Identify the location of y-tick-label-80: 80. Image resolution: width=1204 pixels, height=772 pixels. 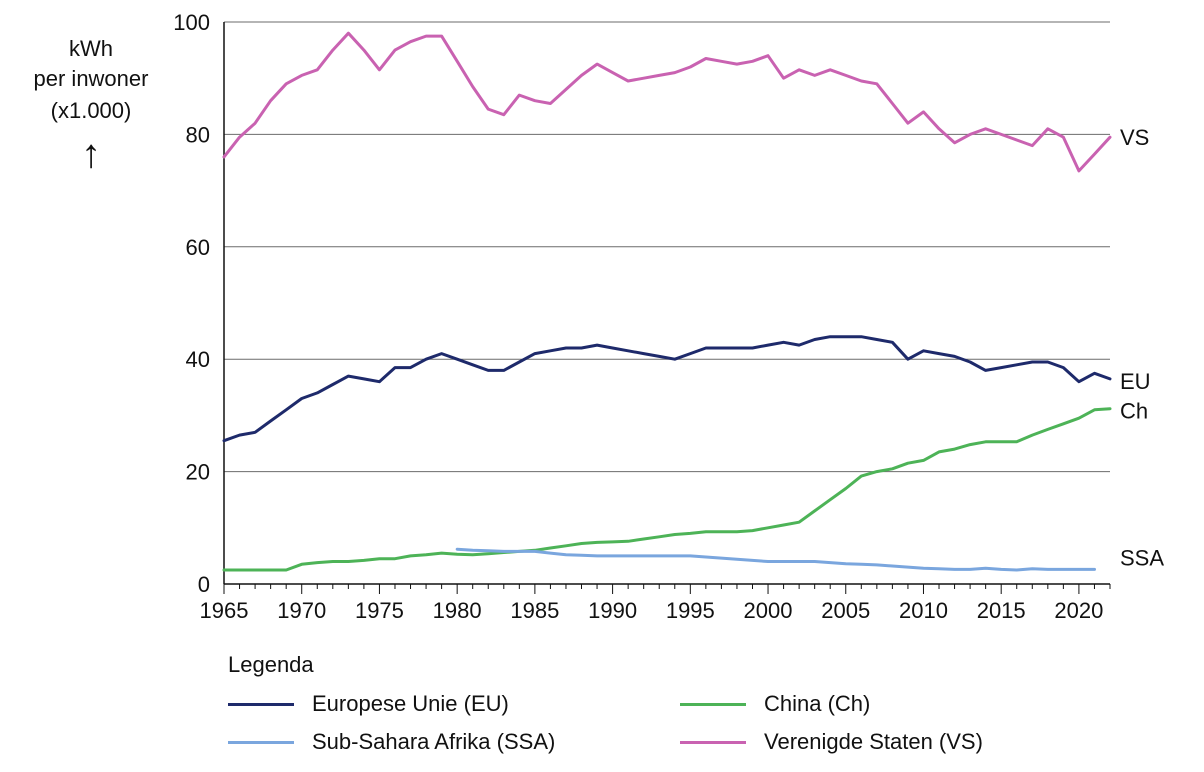
(198, 134).